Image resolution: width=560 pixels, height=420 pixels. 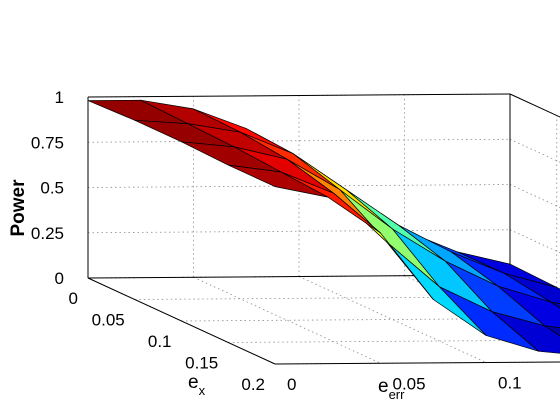 What do you see at coordinates (391, 389) in the screenshot?
I see `x-axis-label: eerr` at bounding box center [391, 389].